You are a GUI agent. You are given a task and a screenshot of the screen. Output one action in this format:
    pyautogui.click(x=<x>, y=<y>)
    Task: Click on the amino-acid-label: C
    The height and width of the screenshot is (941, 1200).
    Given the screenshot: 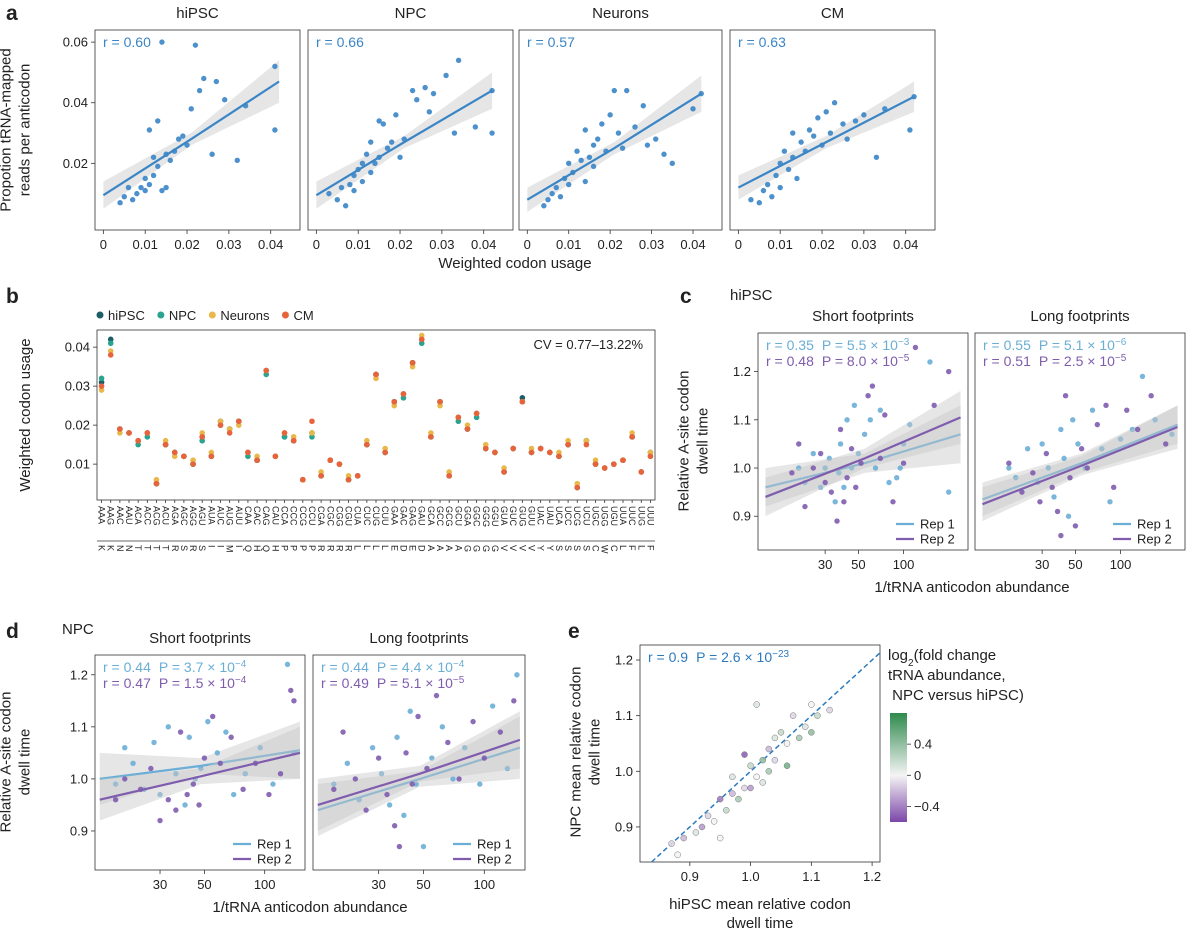 What is the action you would take?
    pyautogui.click(x=596, y=548)
    